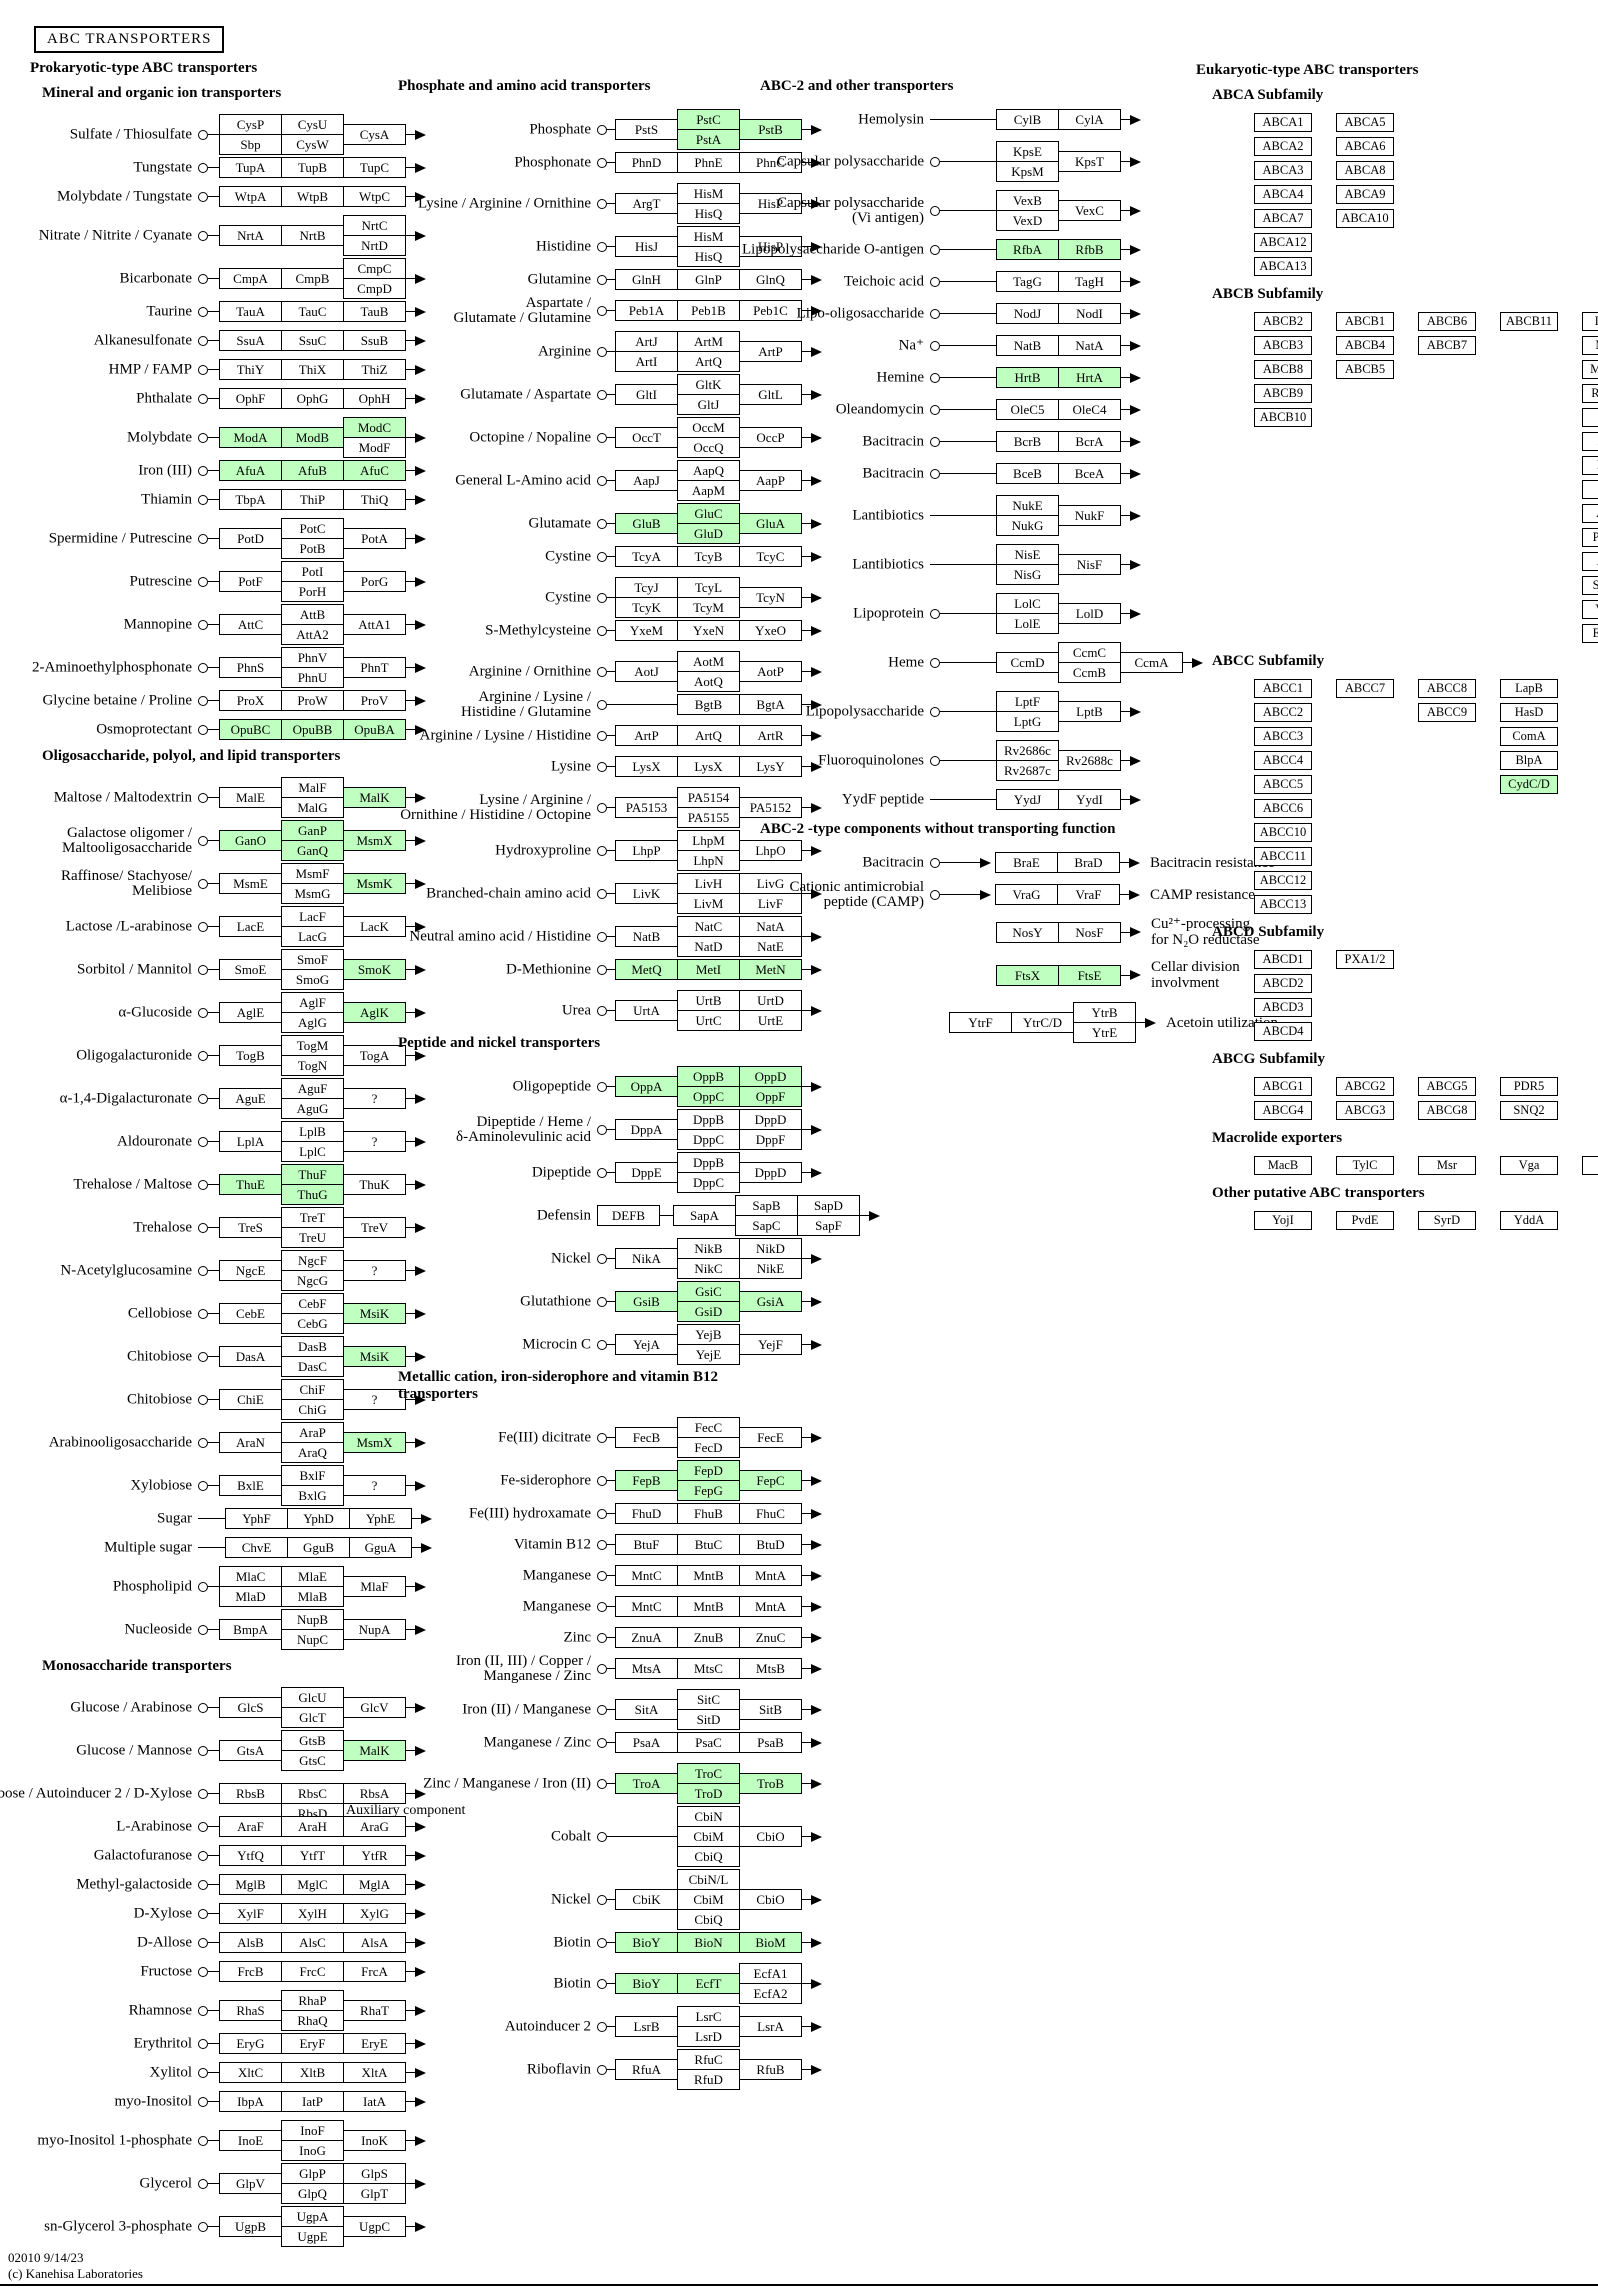 The image size is (1598, 2288). Describe the element at coordinates (250, 1442) in the screenshot. I see `gene-box: AraN` at that location.